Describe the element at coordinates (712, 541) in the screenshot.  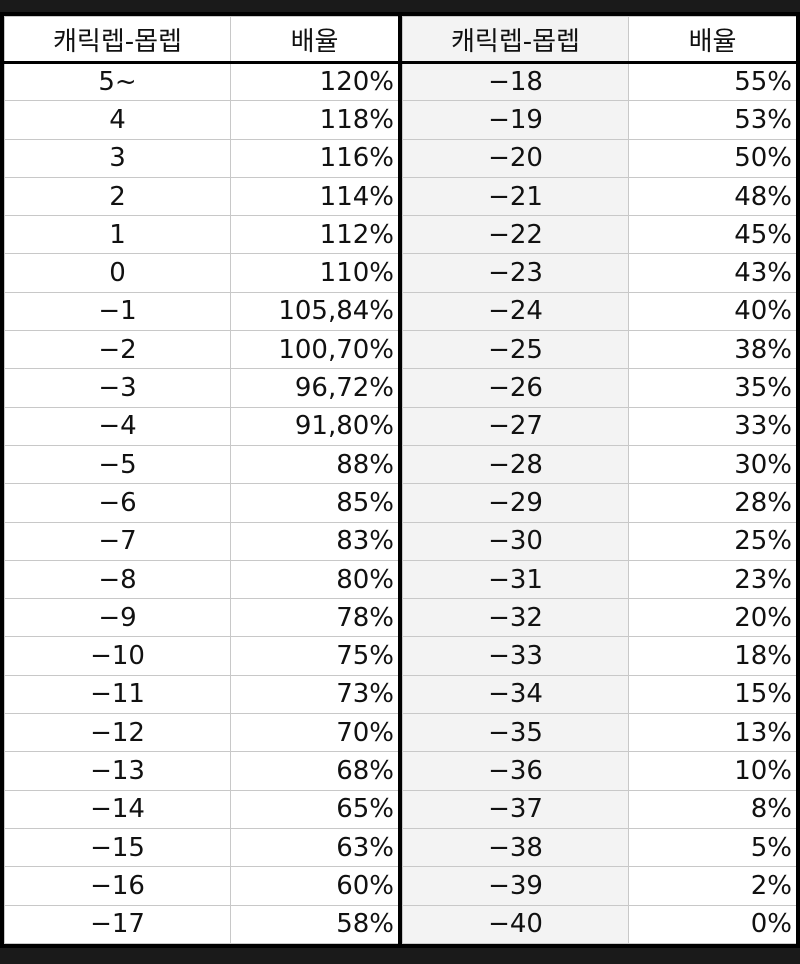
I see `rate-cell: 25%` at that location.